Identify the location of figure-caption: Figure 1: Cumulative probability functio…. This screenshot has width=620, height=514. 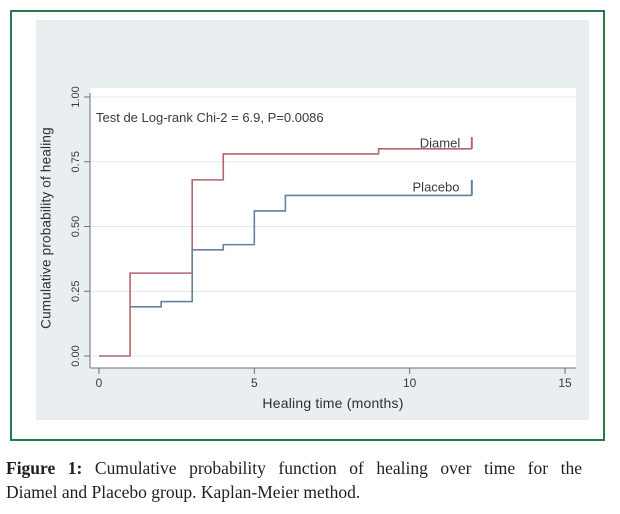
(294, 480).